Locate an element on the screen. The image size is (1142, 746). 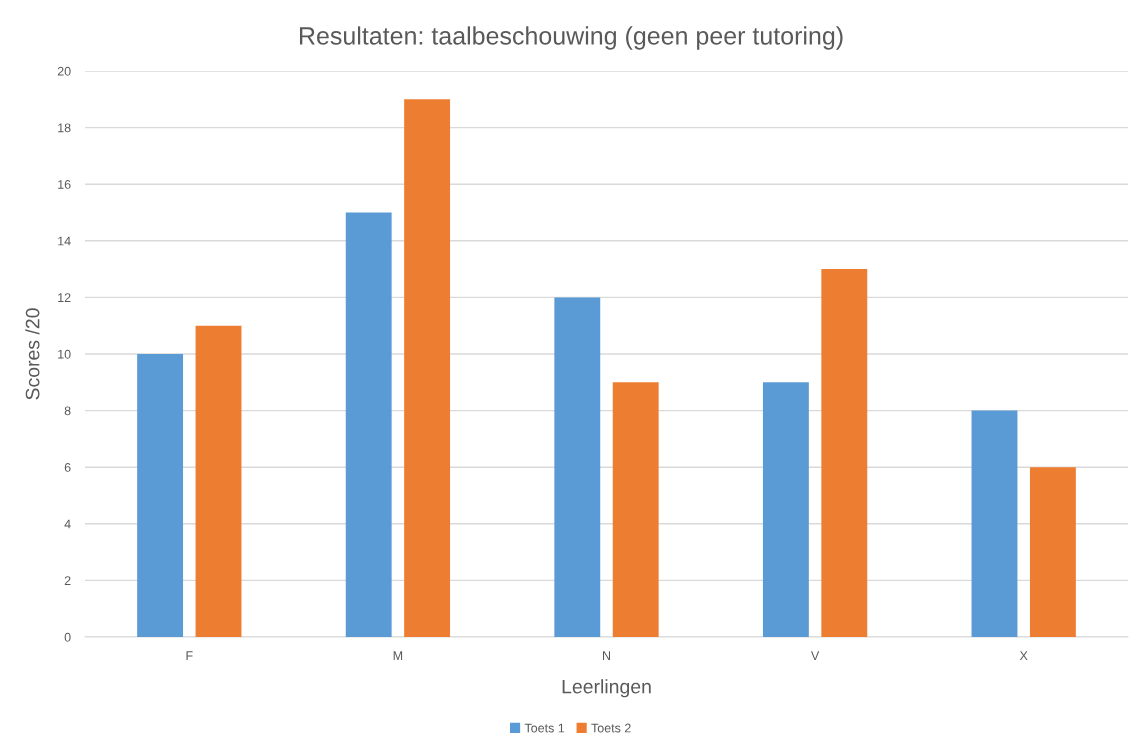
y-tick-label: 16 is located at coordinates (64, 184).